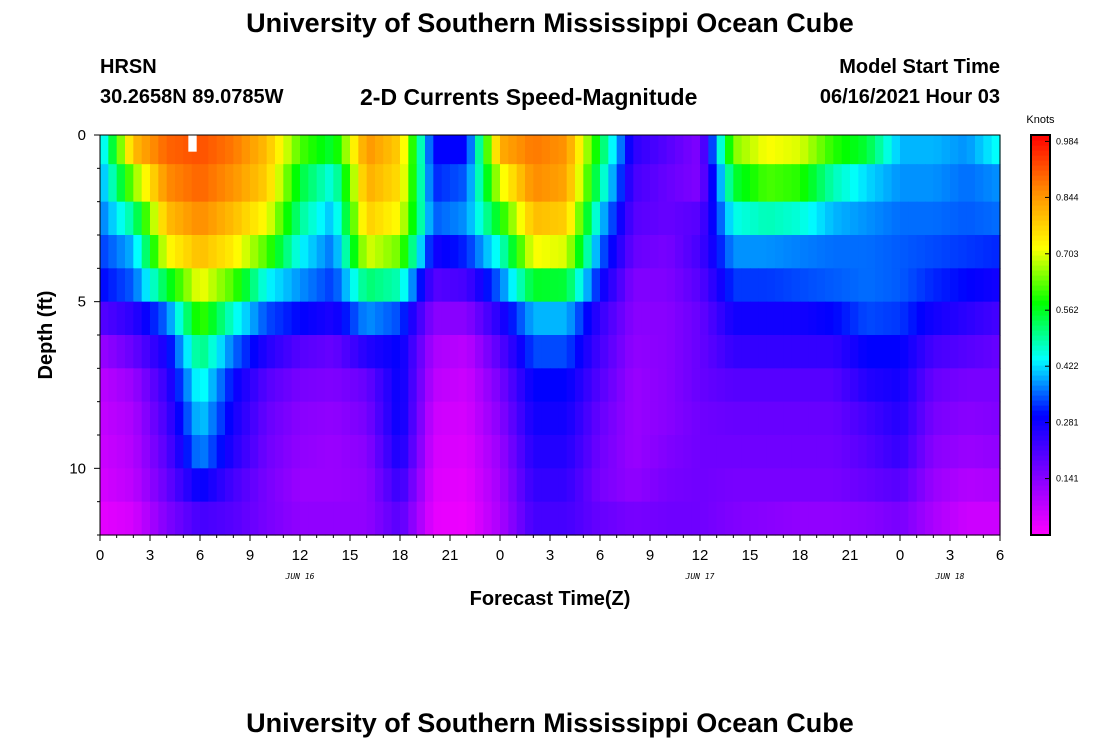  I want to click on model-start-label: Model Start Time, so click(919, 67).